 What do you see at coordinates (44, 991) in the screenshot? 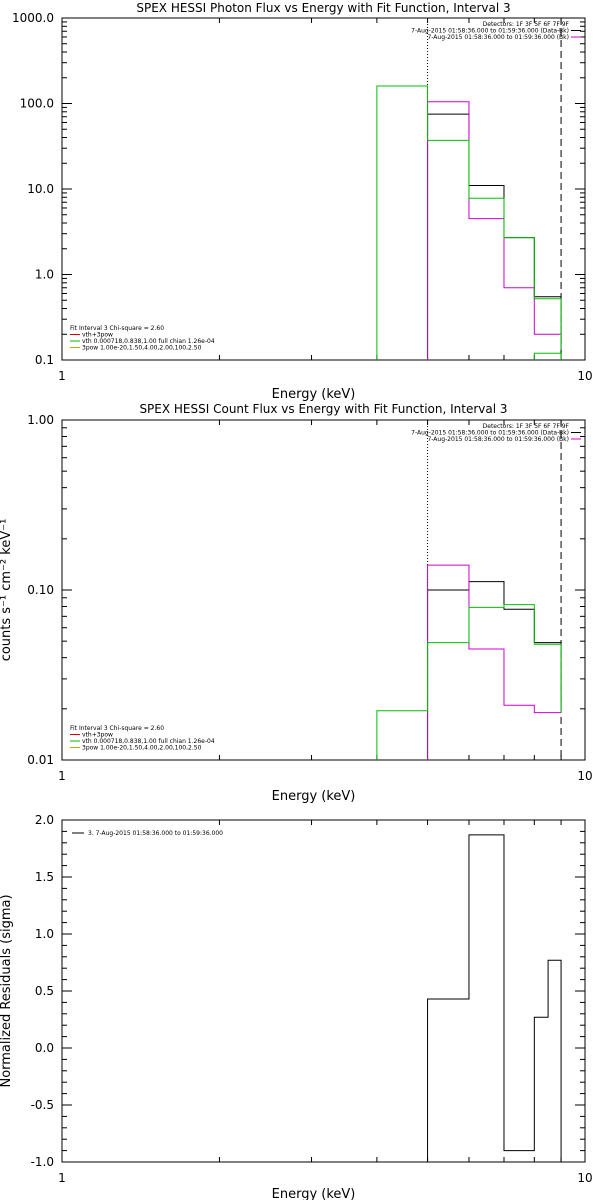
I see `y-tick-label: 0.5` at bounding box center [44, 991].